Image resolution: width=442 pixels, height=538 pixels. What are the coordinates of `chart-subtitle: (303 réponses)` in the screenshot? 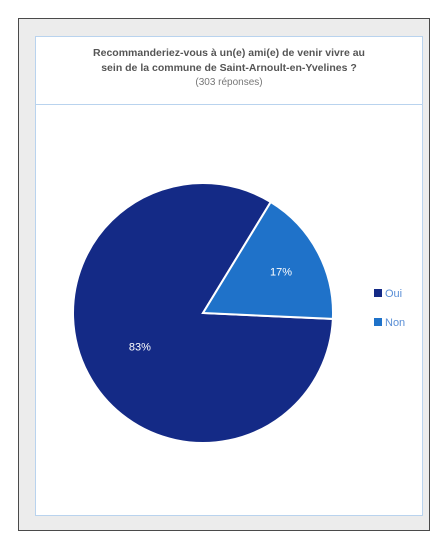 It's located at (229, 82).